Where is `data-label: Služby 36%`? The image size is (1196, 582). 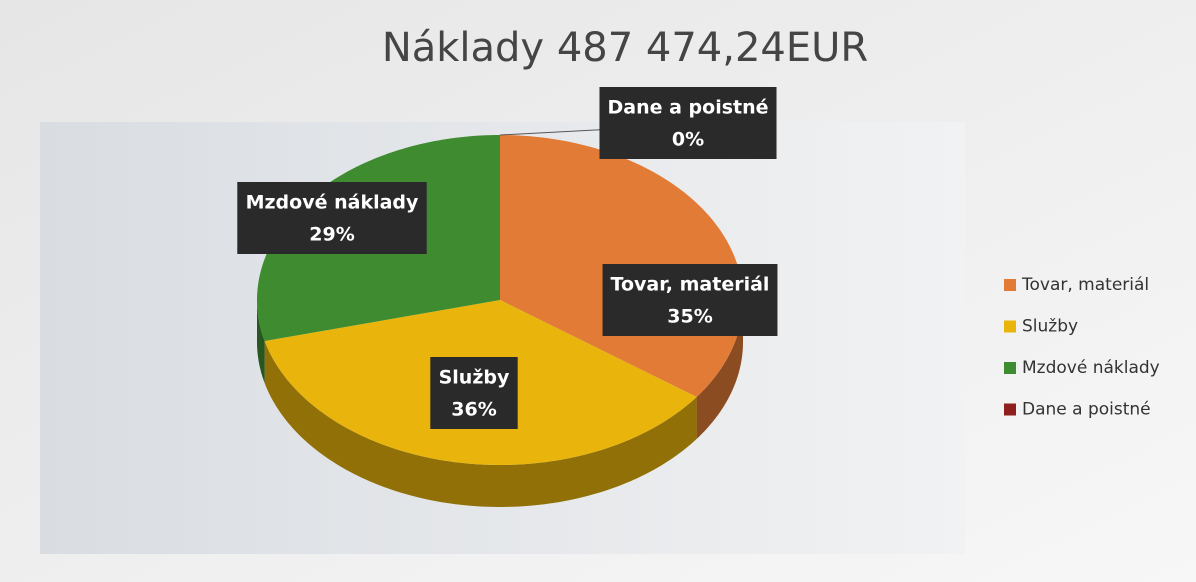
data-label: Služby 36% is located at coordinates (474, 393).